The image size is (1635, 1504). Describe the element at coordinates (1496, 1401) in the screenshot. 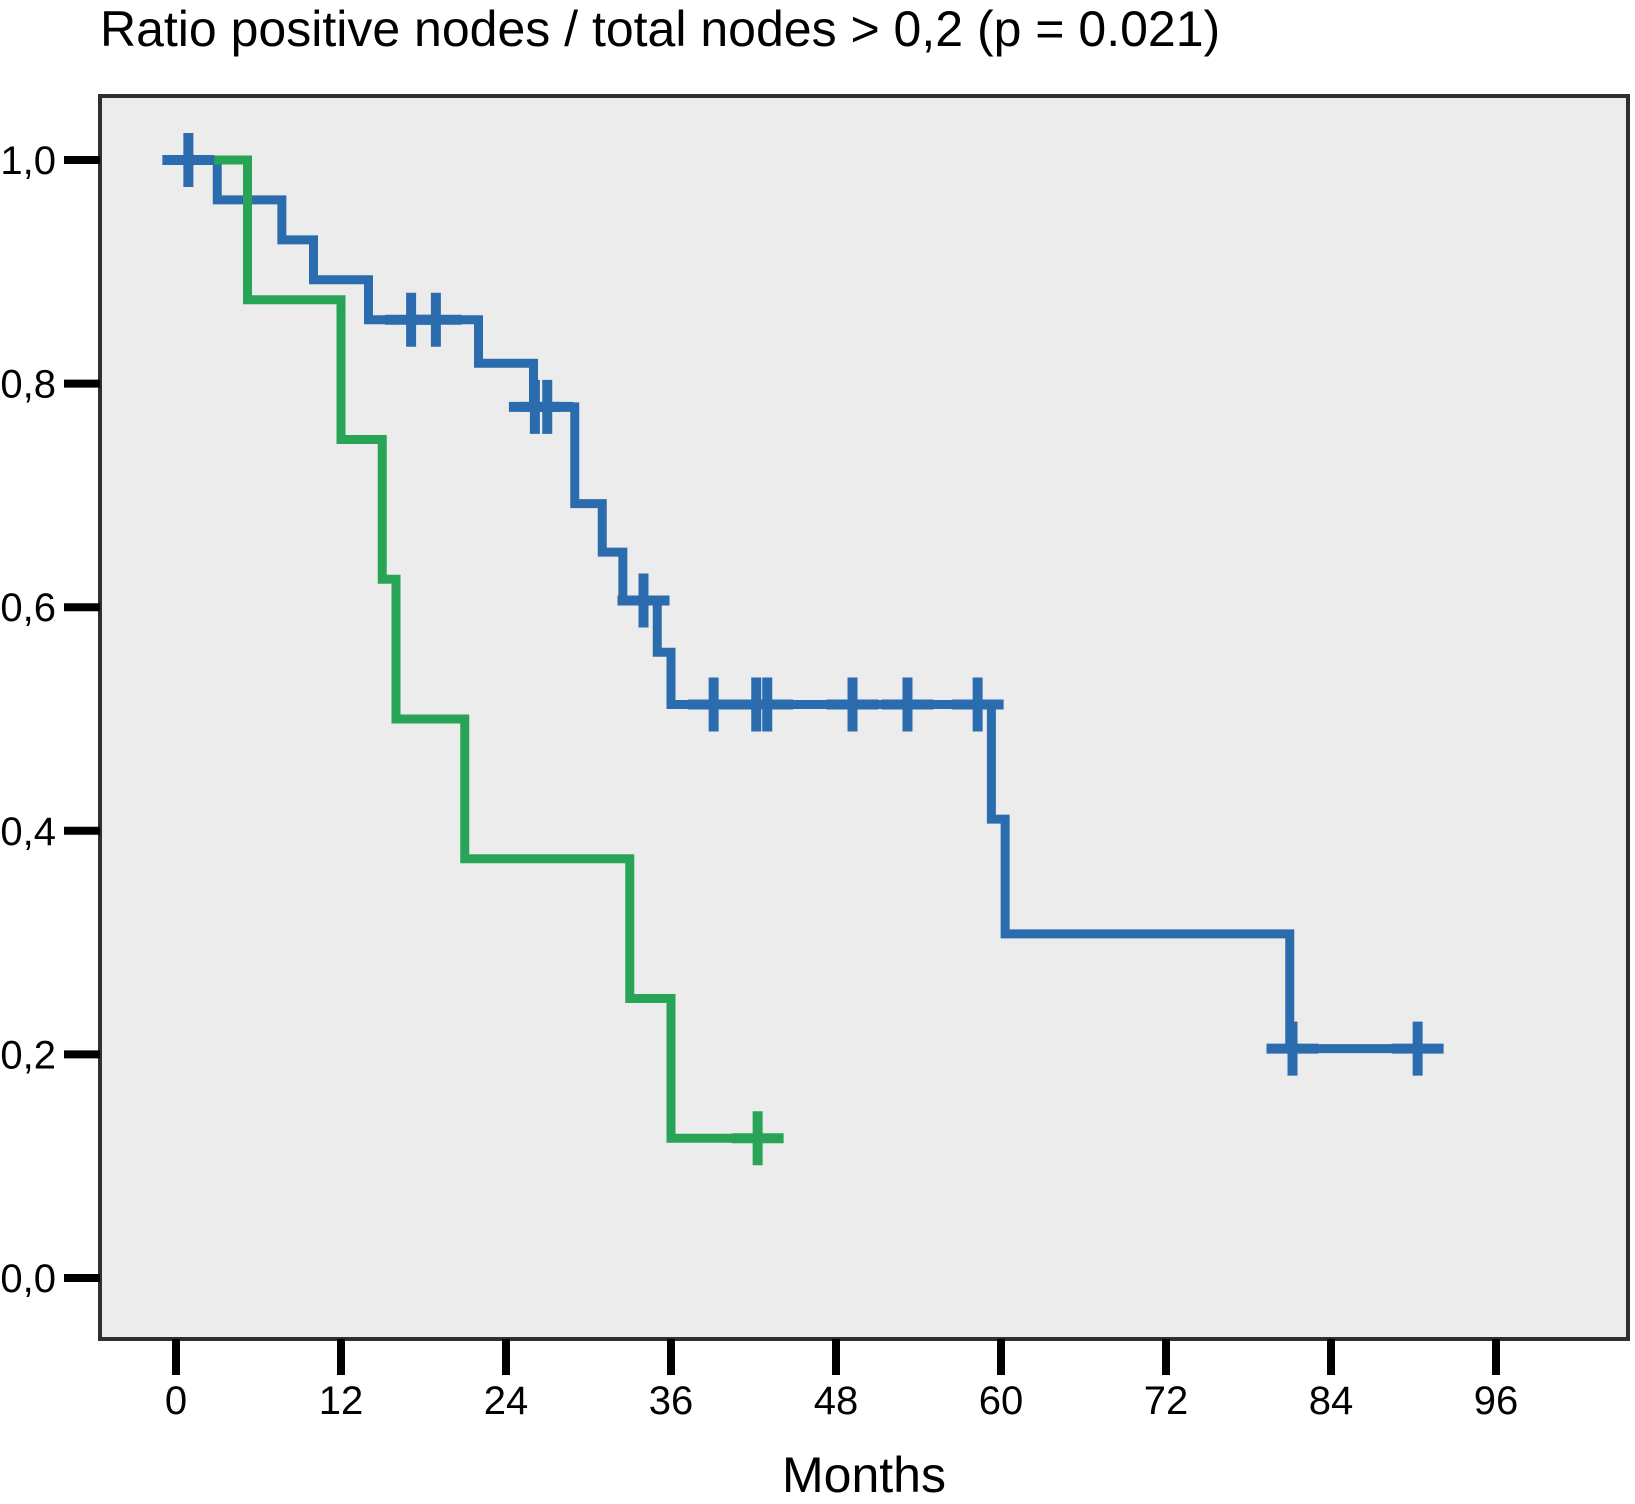

I see `x-tick-label: 96` at that location.